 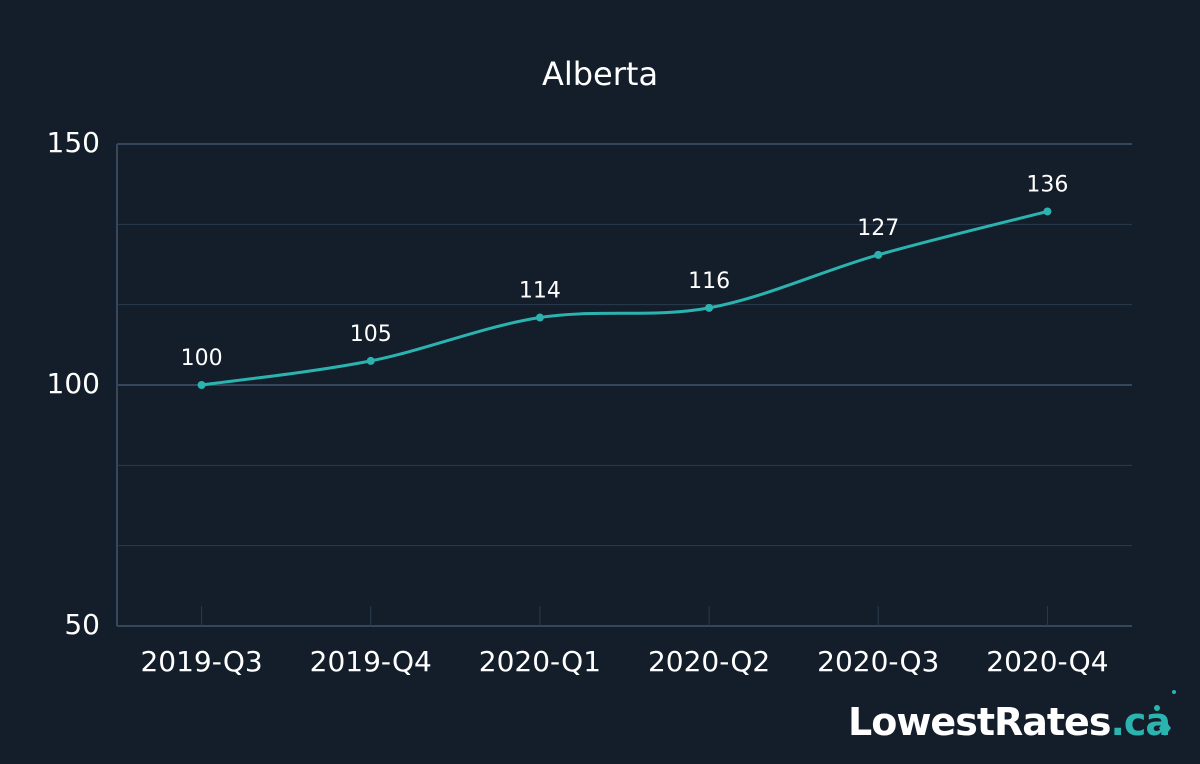 I want to click on y-tick-label: 150, so click(x=73, y=142).